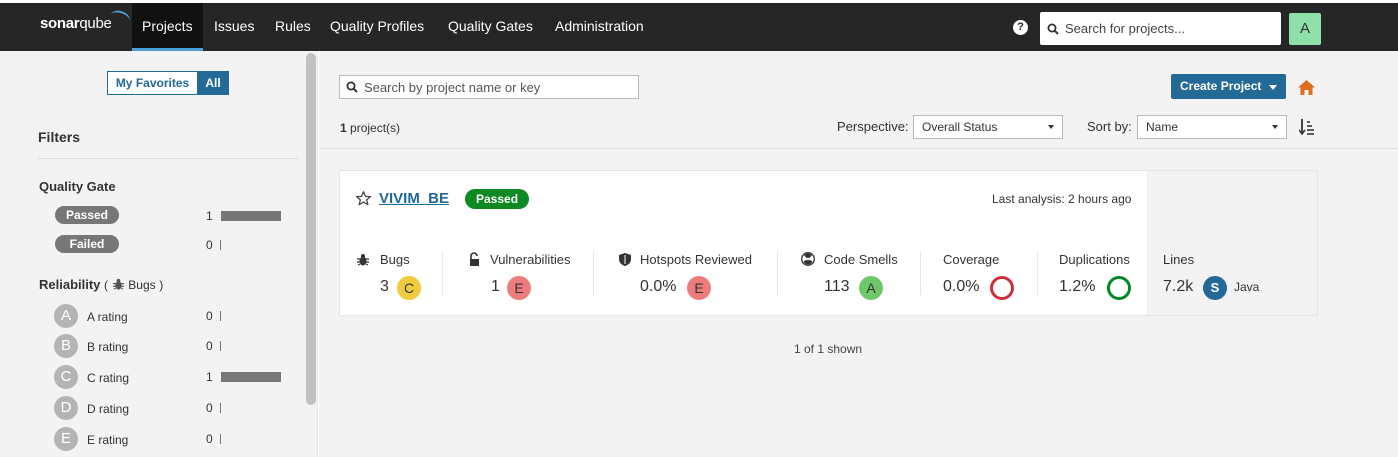 This screenshot has width=1398, height=457. Describe the element at coordinates (808, 259) in the screenshot. I see `code-smell-icon` at that location.